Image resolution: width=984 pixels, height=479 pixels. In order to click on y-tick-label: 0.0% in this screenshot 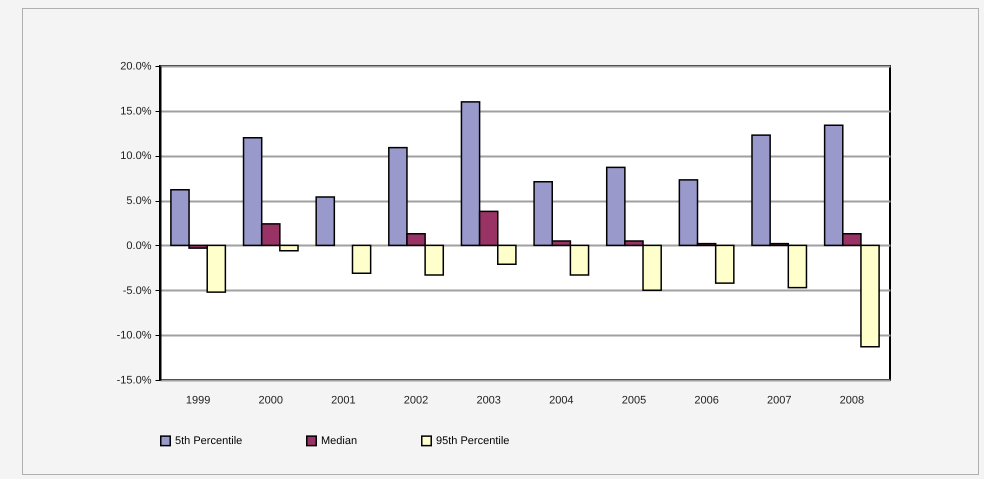, I will do `click(139, 246)`.